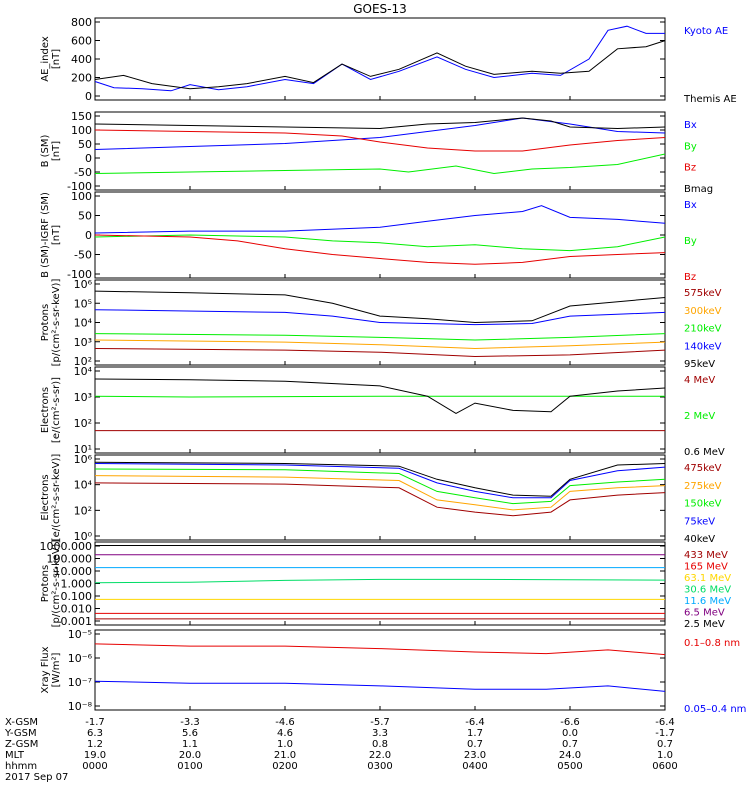 This screenshot has width=750, height=800. What do you see at coordinates (703, 468) in the screenshot?
I see `legend-label: 475keV` at bounding box center [703, 468].